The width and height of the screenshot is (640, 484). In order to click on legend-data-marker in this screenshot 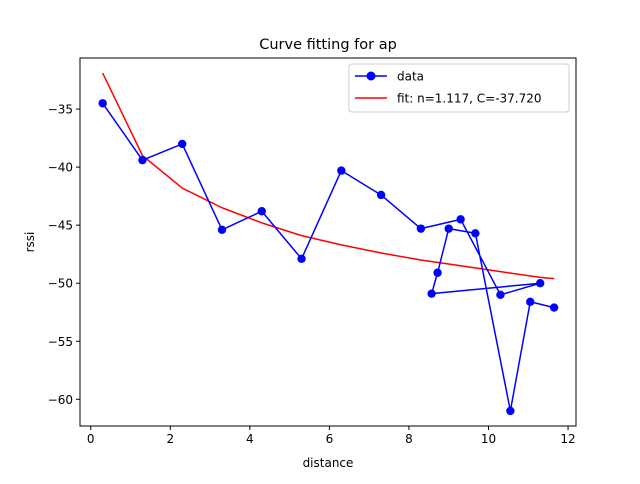, I will do `click(371, 76)`.